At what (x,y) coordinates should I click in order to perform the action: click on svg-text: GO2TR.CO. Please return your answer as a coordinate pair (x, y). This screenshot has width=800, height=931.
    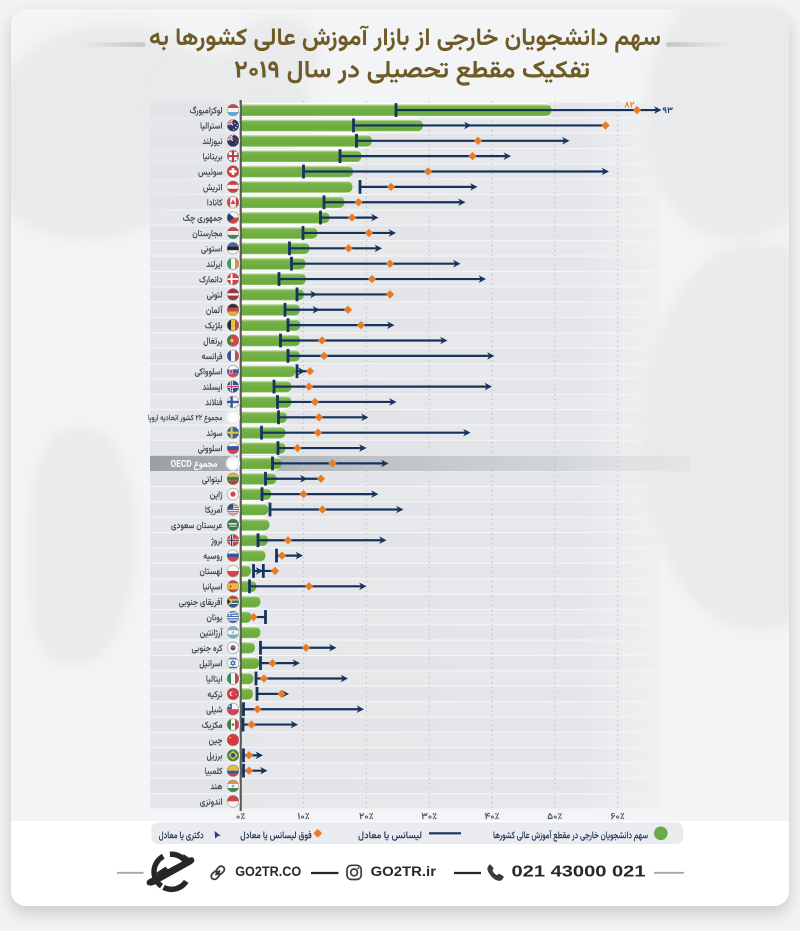
    Looking at the image, I should click on (268, 872).